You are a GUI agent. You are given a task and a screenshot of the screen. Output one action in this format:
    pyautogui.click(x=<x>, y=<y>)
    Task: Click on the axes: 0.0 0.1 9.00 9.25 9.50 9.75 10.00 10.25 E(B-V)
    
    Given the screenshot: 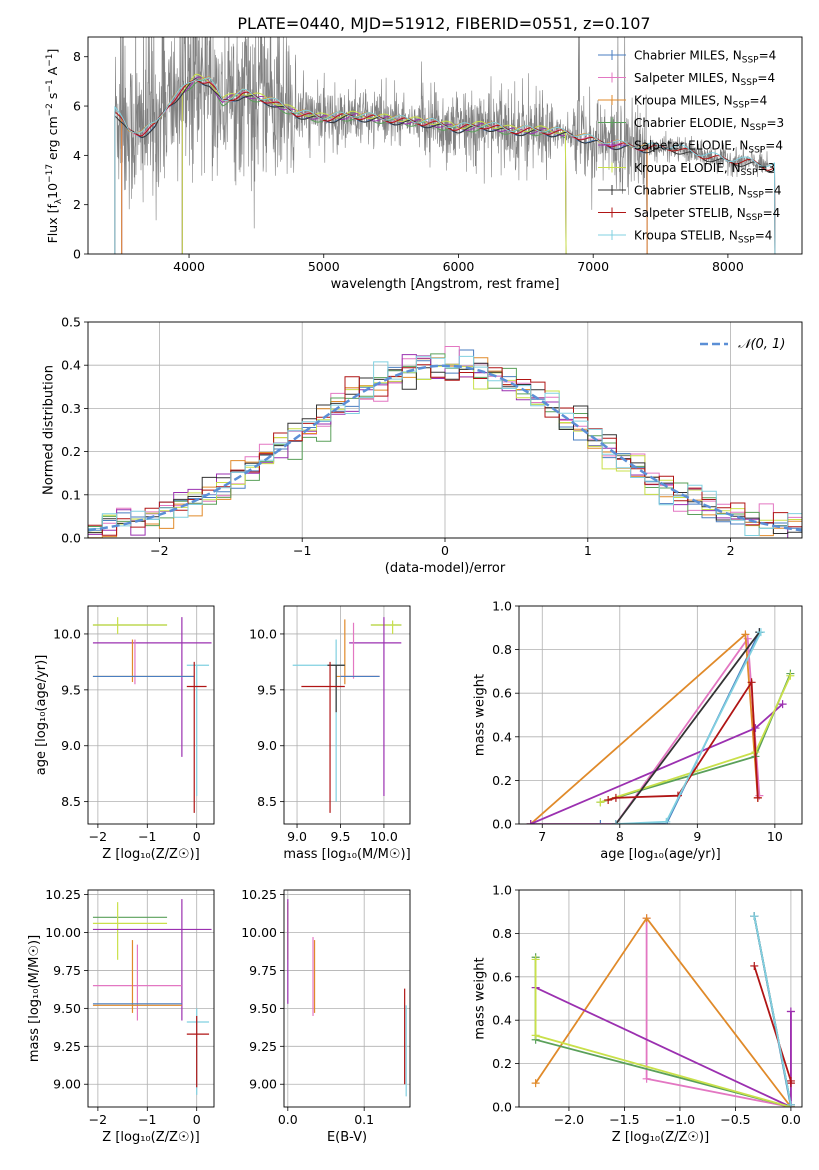 What is the action you would take?
    pyautogui.click(x=326, y=1016)
    